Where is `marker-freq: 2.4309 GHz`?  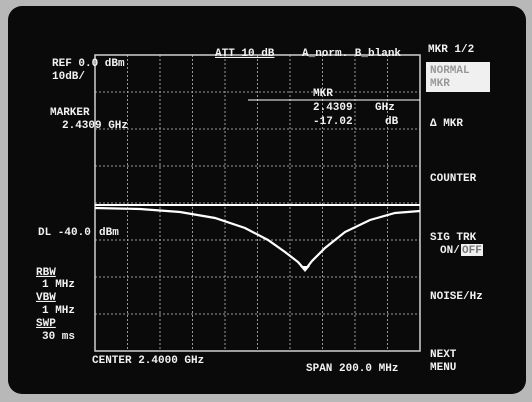
marker-freq: 2.4309 GHz is located at coordinates (95, 126).